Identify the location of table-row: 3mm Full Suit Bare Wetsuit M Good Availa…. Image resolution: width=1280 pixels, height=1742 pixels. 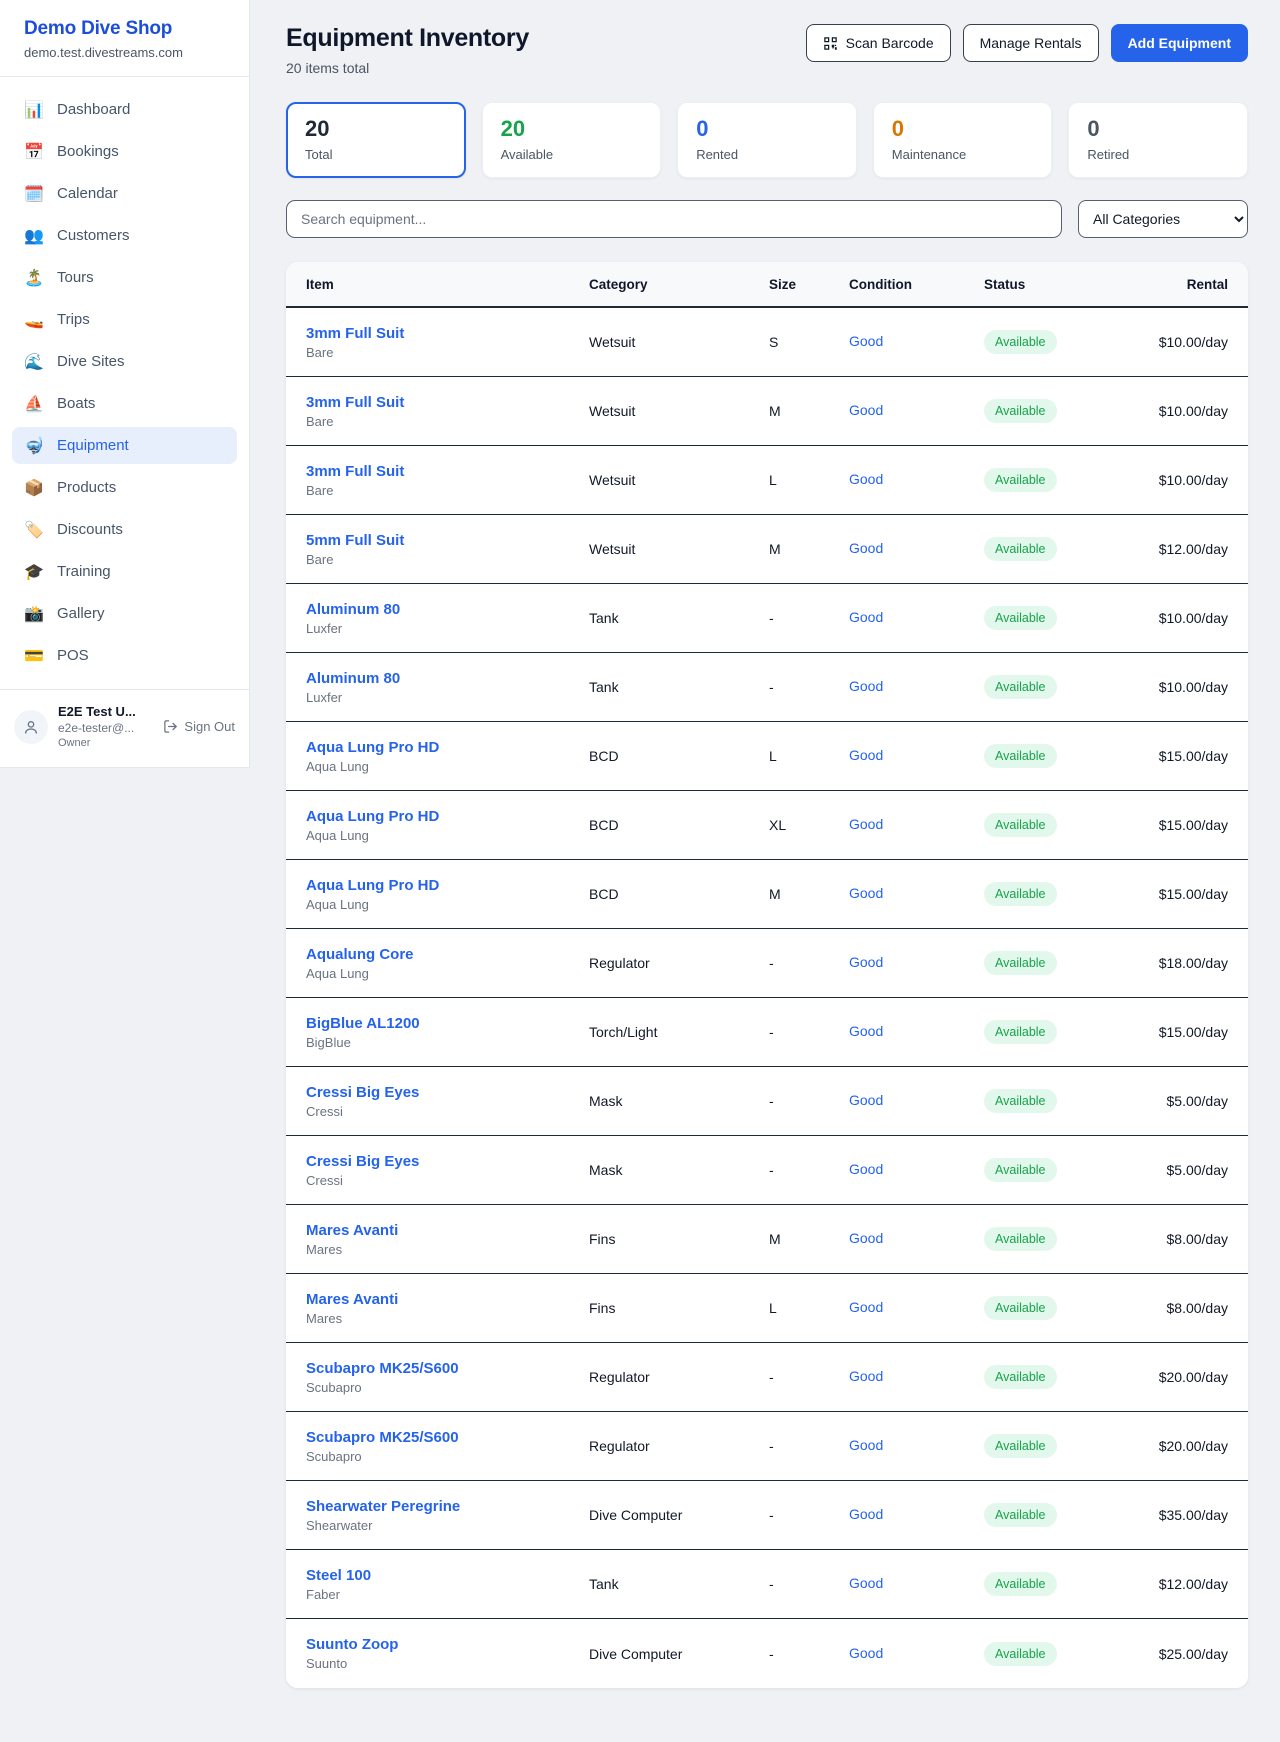
(767, 411).